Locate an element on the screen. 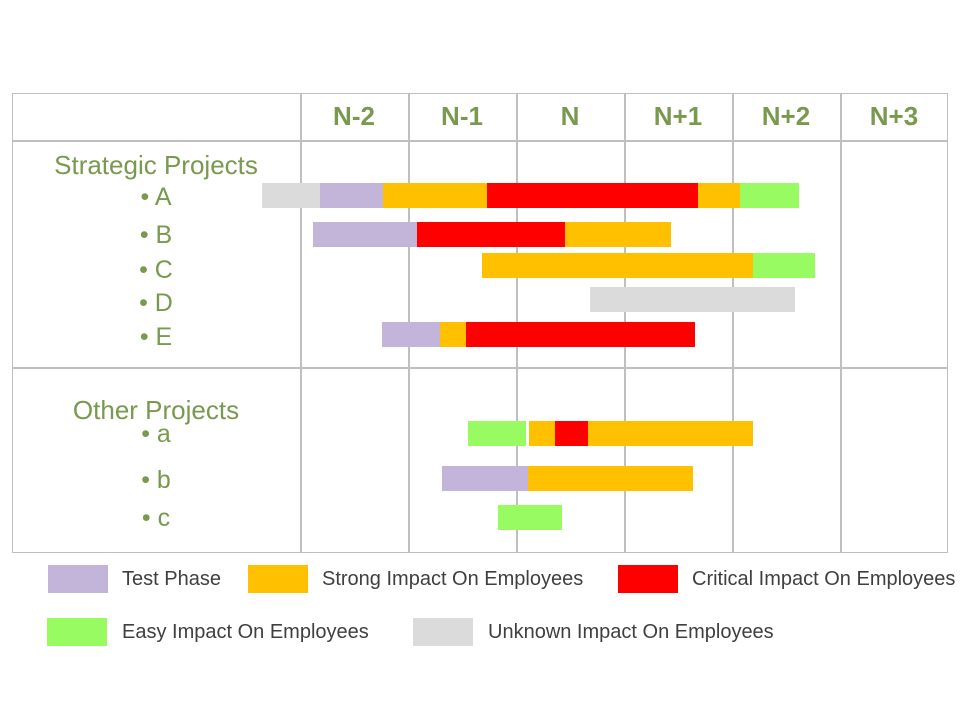 Image resolution: width=960 pixels, height=720 pixels. column-header-n-2: N-2 is located at coordinates (354, 116).